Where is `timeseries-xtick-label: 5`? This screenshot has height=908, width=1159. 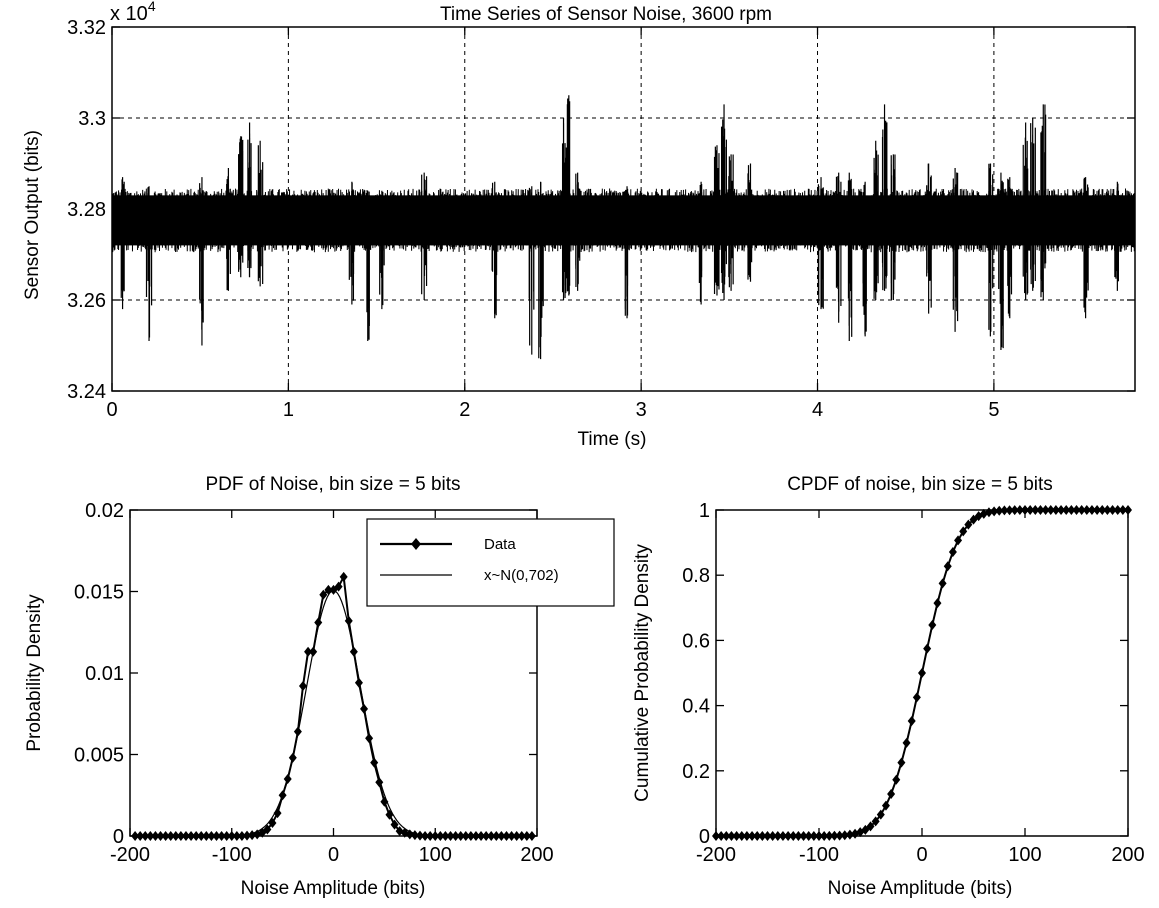
timeseries-xtick-label: 5 is located at coordinates (993, 410).